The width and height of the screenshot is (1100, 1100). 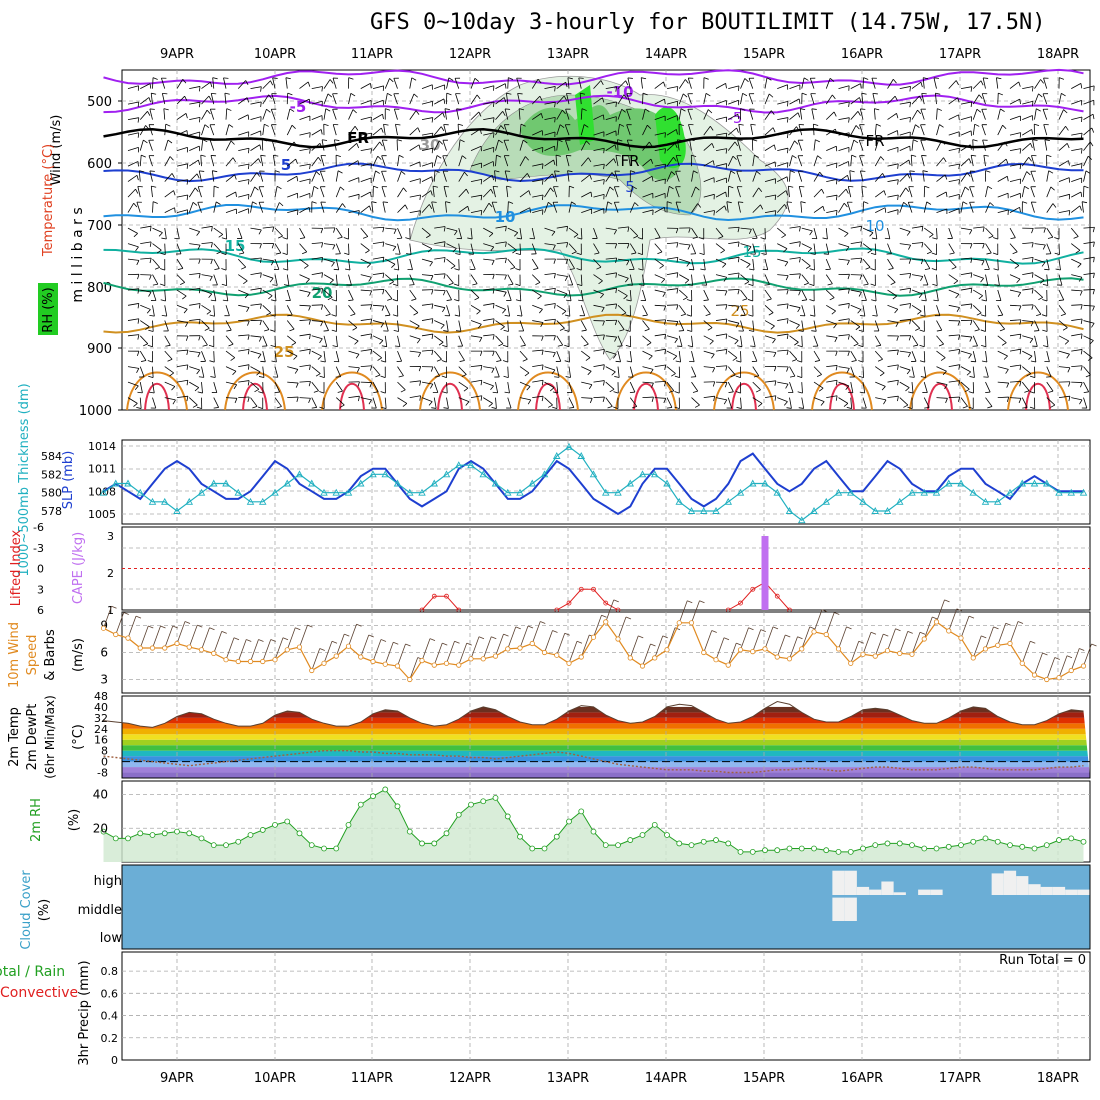 What do you see at coordinates (912, 845) in the screenshot?
I see `rh-marker` at bounding box center [912, 845].